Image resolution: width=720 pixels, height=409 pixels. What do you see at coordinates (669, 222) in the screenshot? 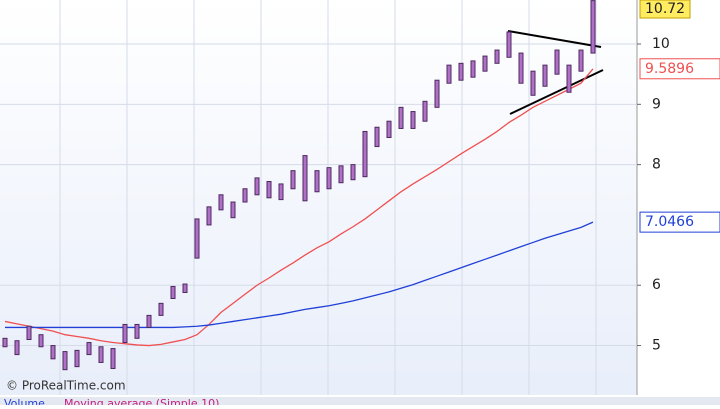
I see `value-badge-label: 7.0466` at bounding box center [669, 222].